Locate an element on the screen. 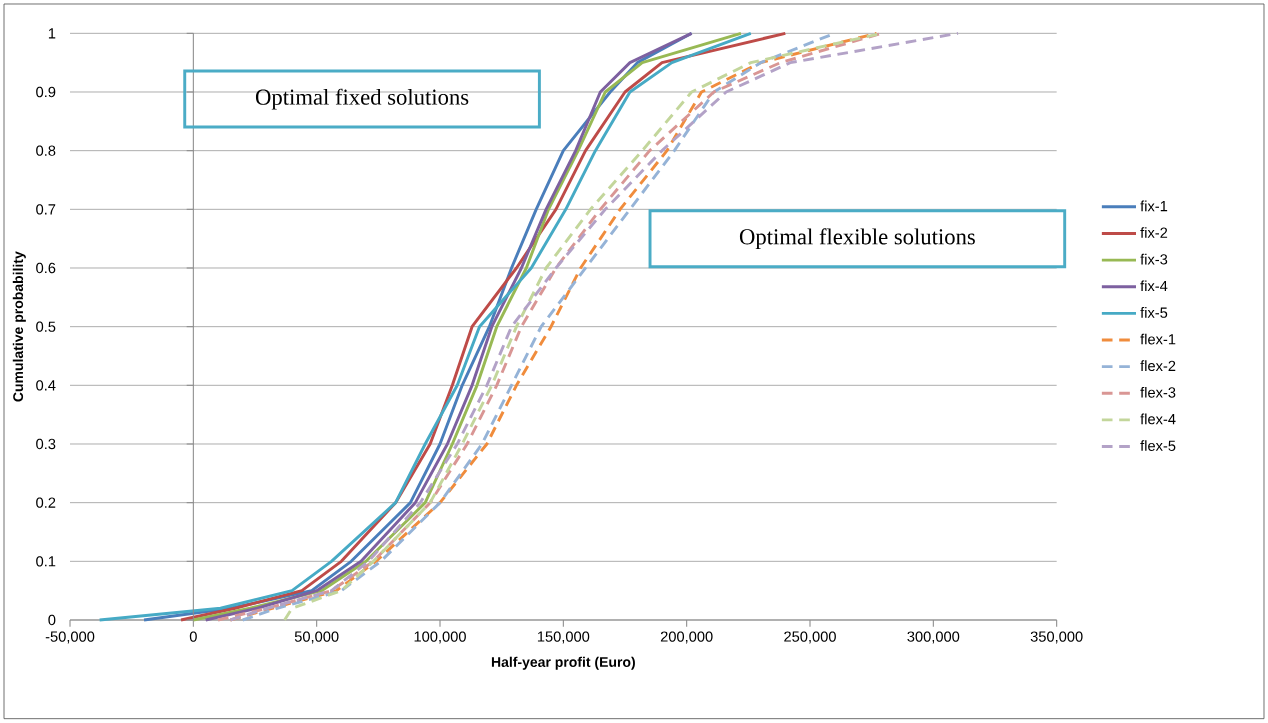 This screenshot has height=723, width=1268. y-tick-label: 0.2 is located at coordinates (46, 503).